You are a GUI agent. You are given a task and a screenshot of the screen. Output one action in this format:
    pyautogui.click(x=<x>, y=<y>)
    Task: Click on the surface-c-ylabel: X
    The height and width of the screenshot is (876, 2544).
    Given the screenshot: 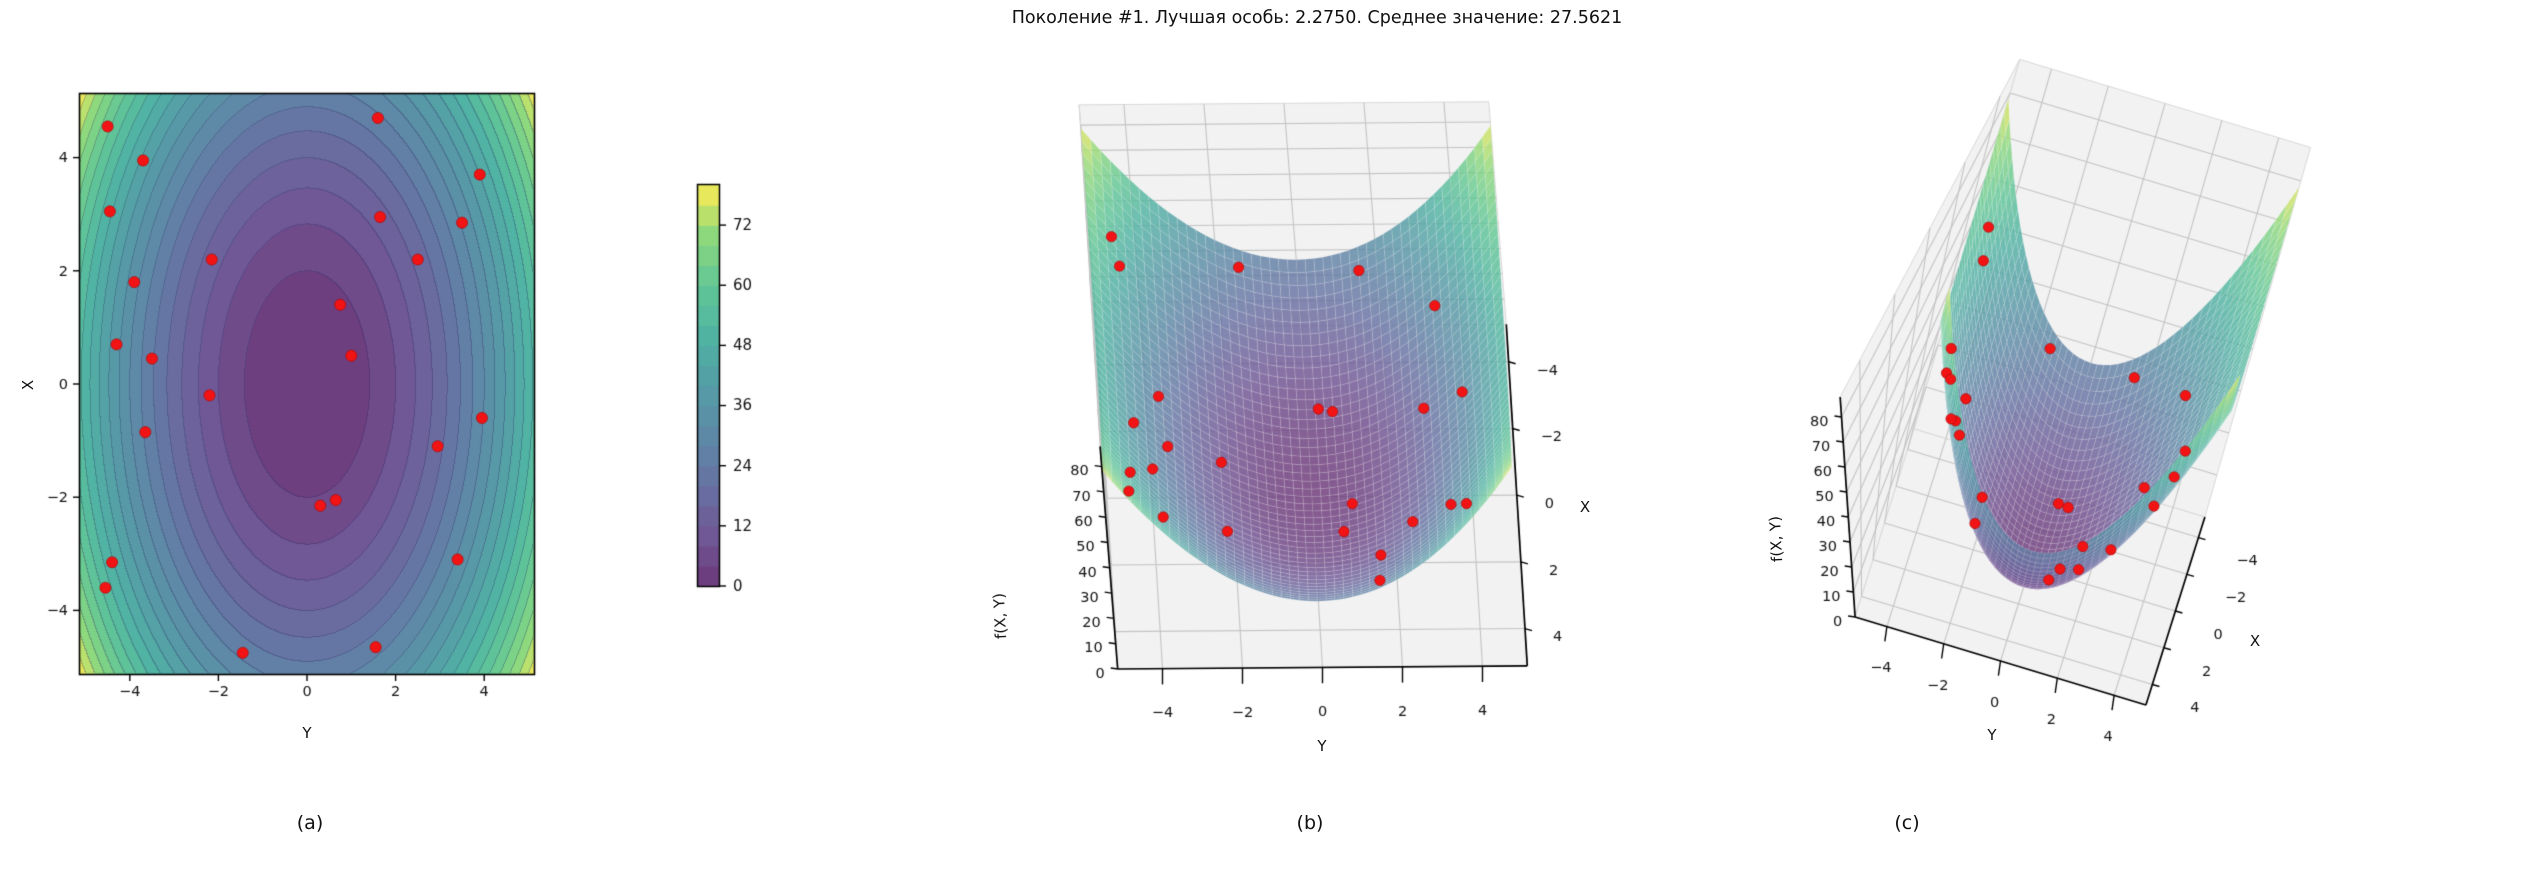 What is the action you would take?
    pyautogui.click(x=2255, y=641)
    